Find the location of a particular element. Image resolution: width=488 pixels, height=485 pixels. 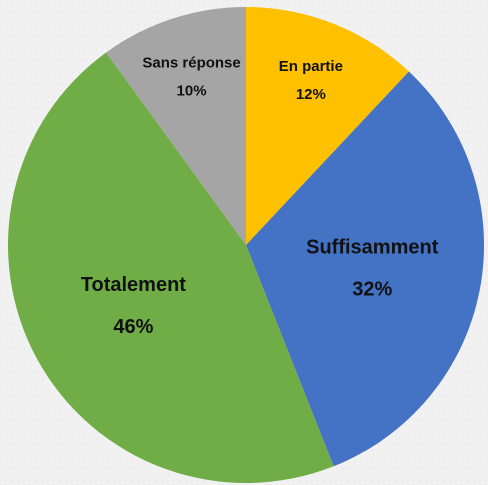

slice-value-label: 46% is located at coordinates (133, 327).